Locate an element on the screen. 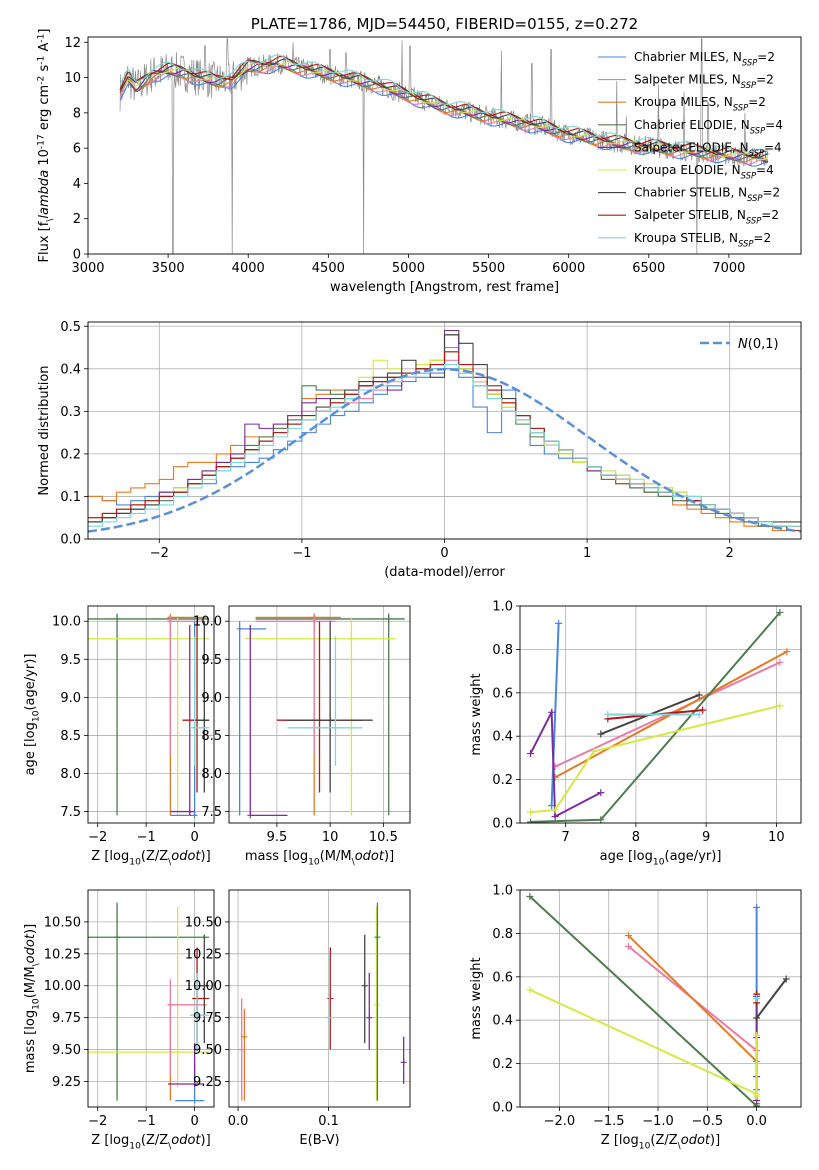 This screenshot has width=819, height=1170. legend: N(0,1) is located at coordinates (739, 344).